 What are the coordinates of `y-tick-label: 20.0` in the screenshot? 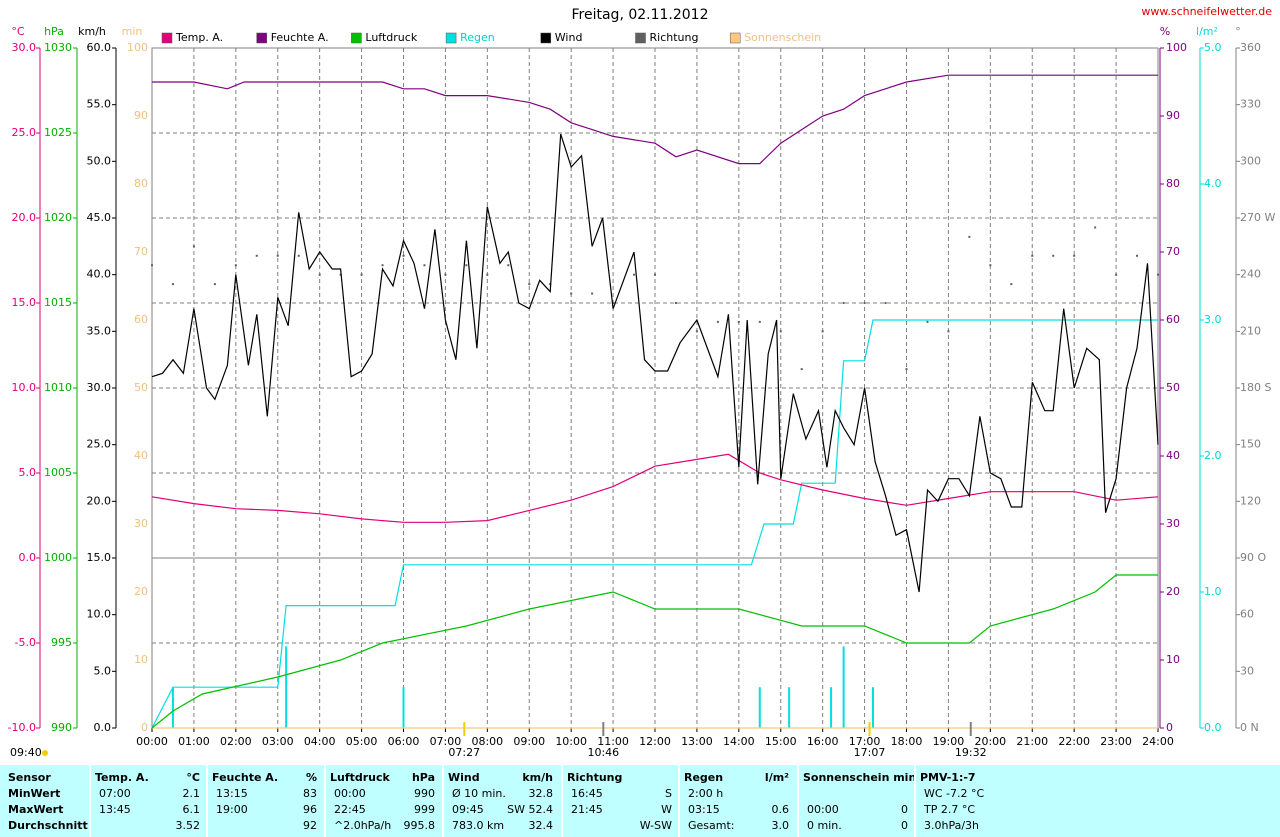 It's located at (24, 217).